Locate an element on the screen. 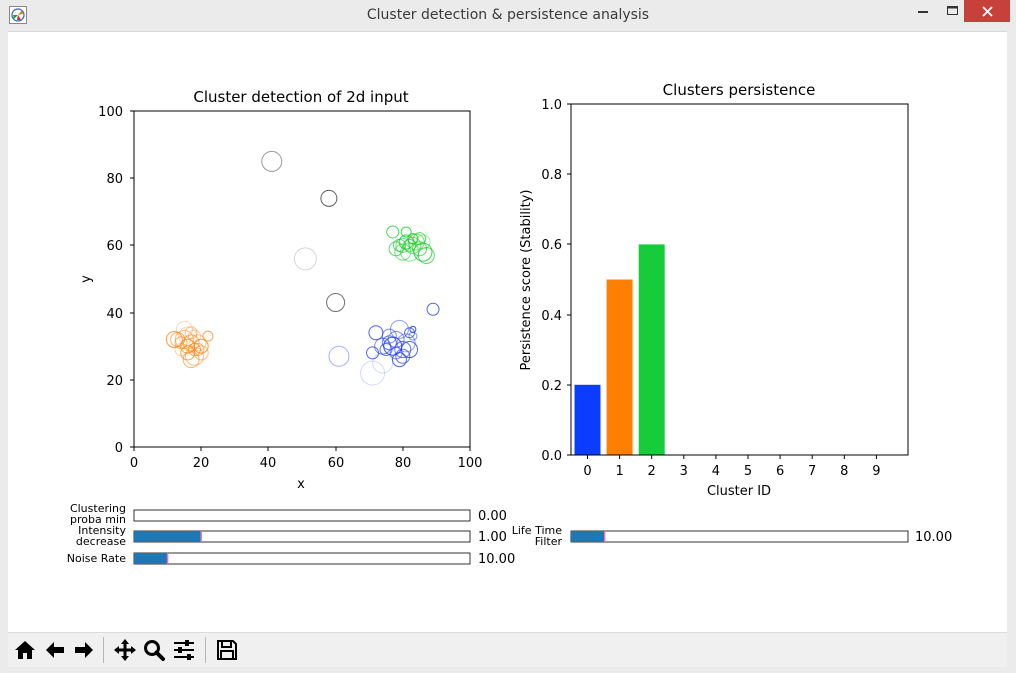  pan-icon is located at coordinates (125, 650).